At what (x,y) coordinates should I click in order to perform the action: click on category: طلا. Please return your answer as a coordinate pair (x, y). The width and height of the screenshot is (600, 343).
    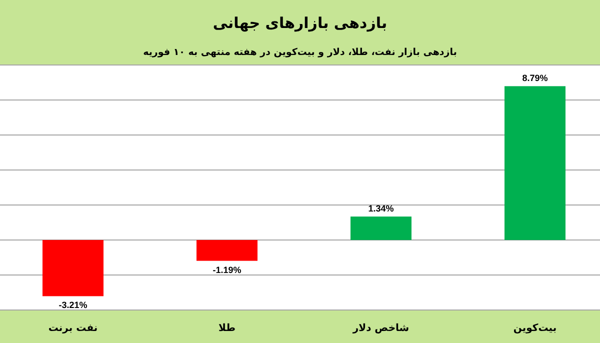
    Looking at the image, I should click on (227, 328).